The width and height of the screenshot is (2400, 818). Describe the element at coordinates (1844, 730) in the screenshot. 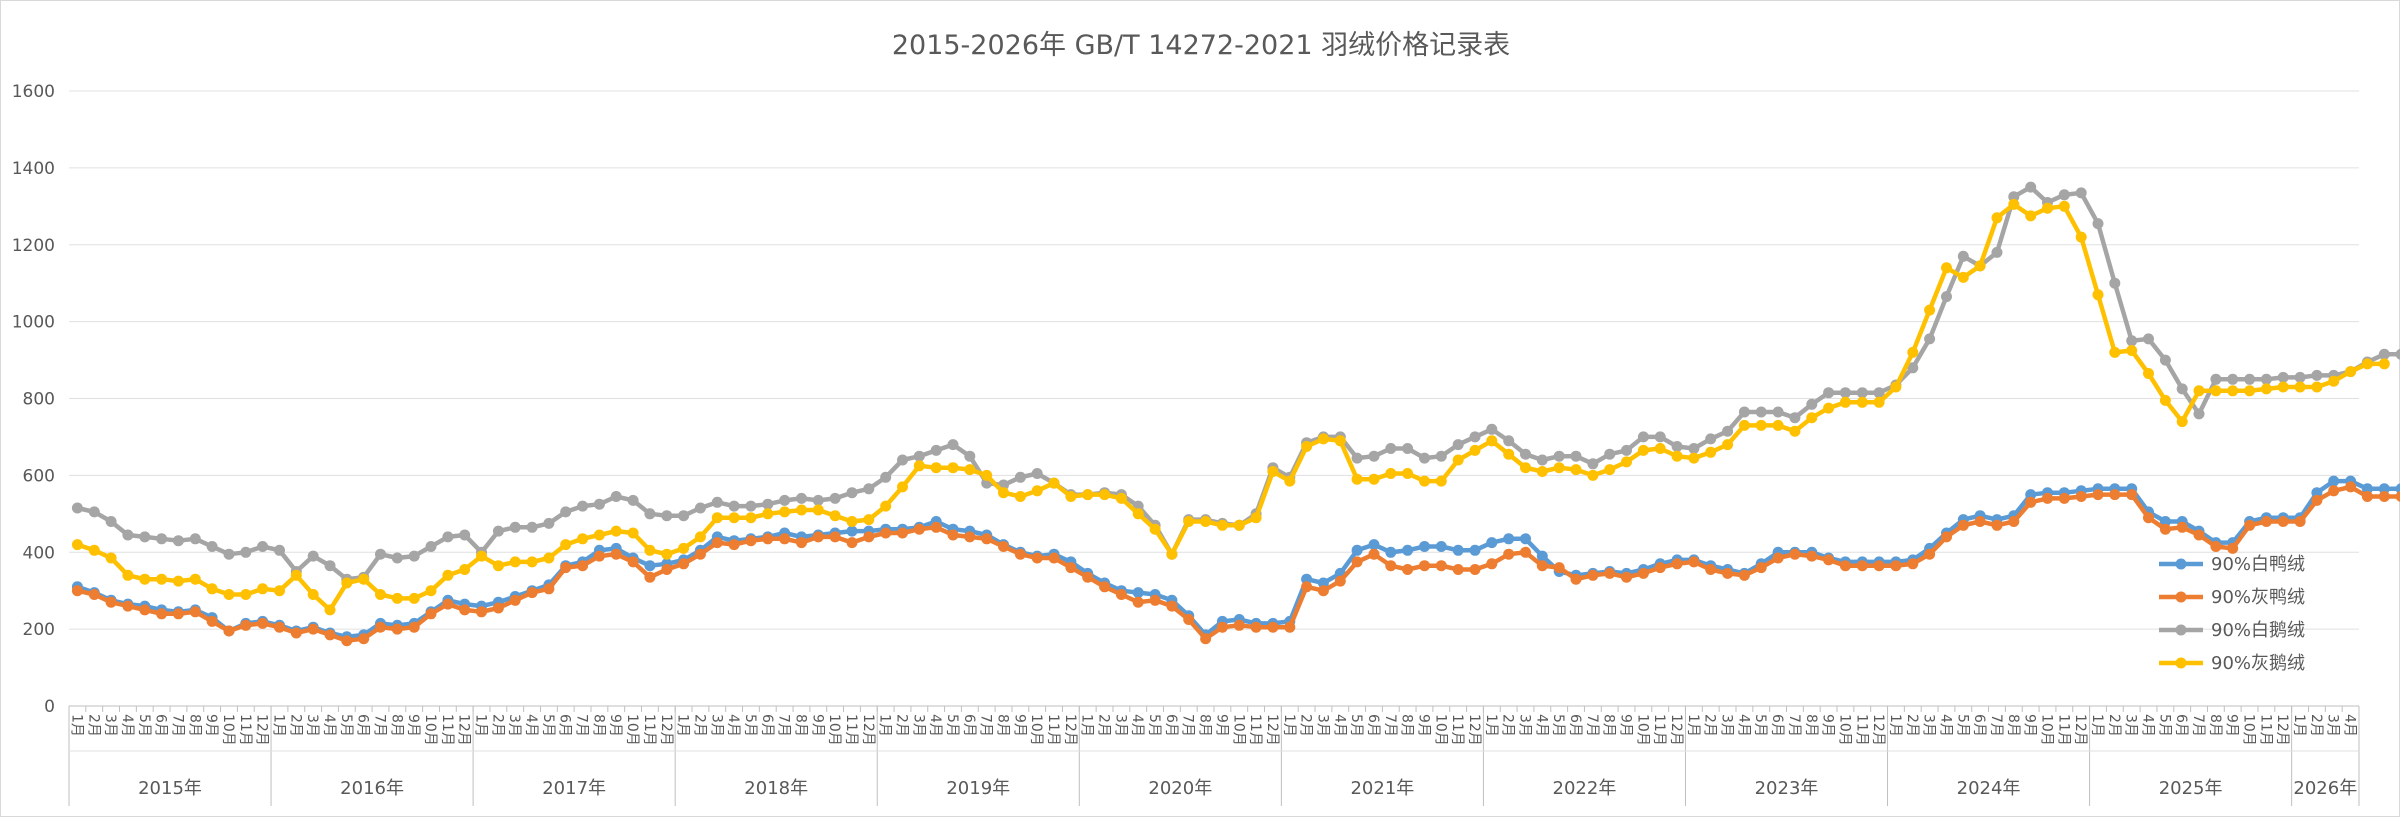

I see `month-tick-label: 10月` at that location.